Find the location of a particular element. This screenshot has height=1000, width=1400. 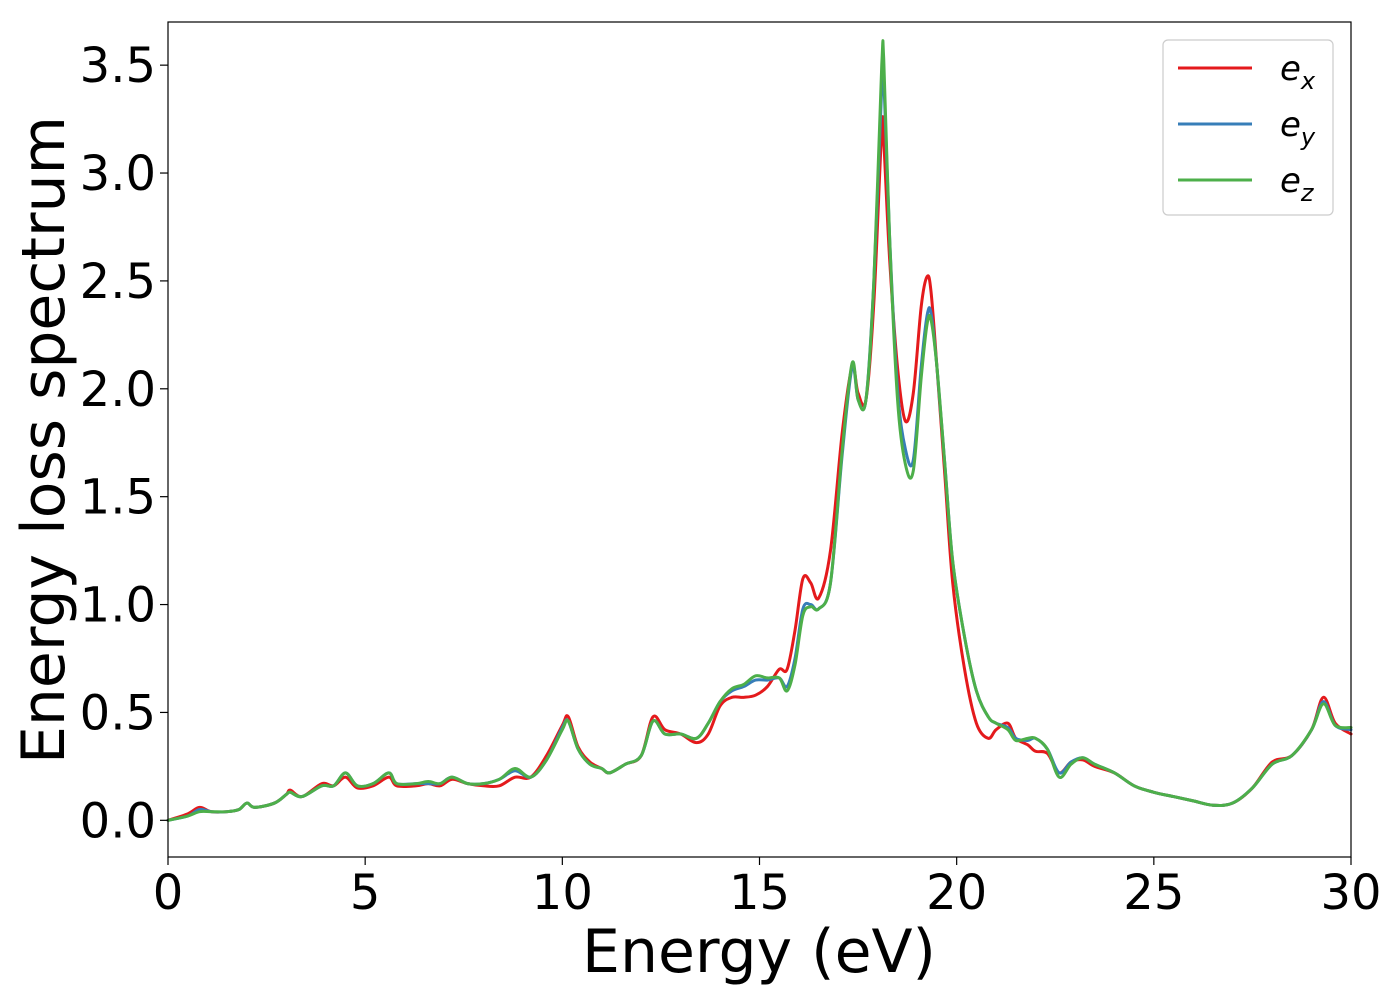

y-axis: 0.0 0.5 1.0 1.5 2.0 2.5 3.0 3.5 is located at coordinates (124, 443).